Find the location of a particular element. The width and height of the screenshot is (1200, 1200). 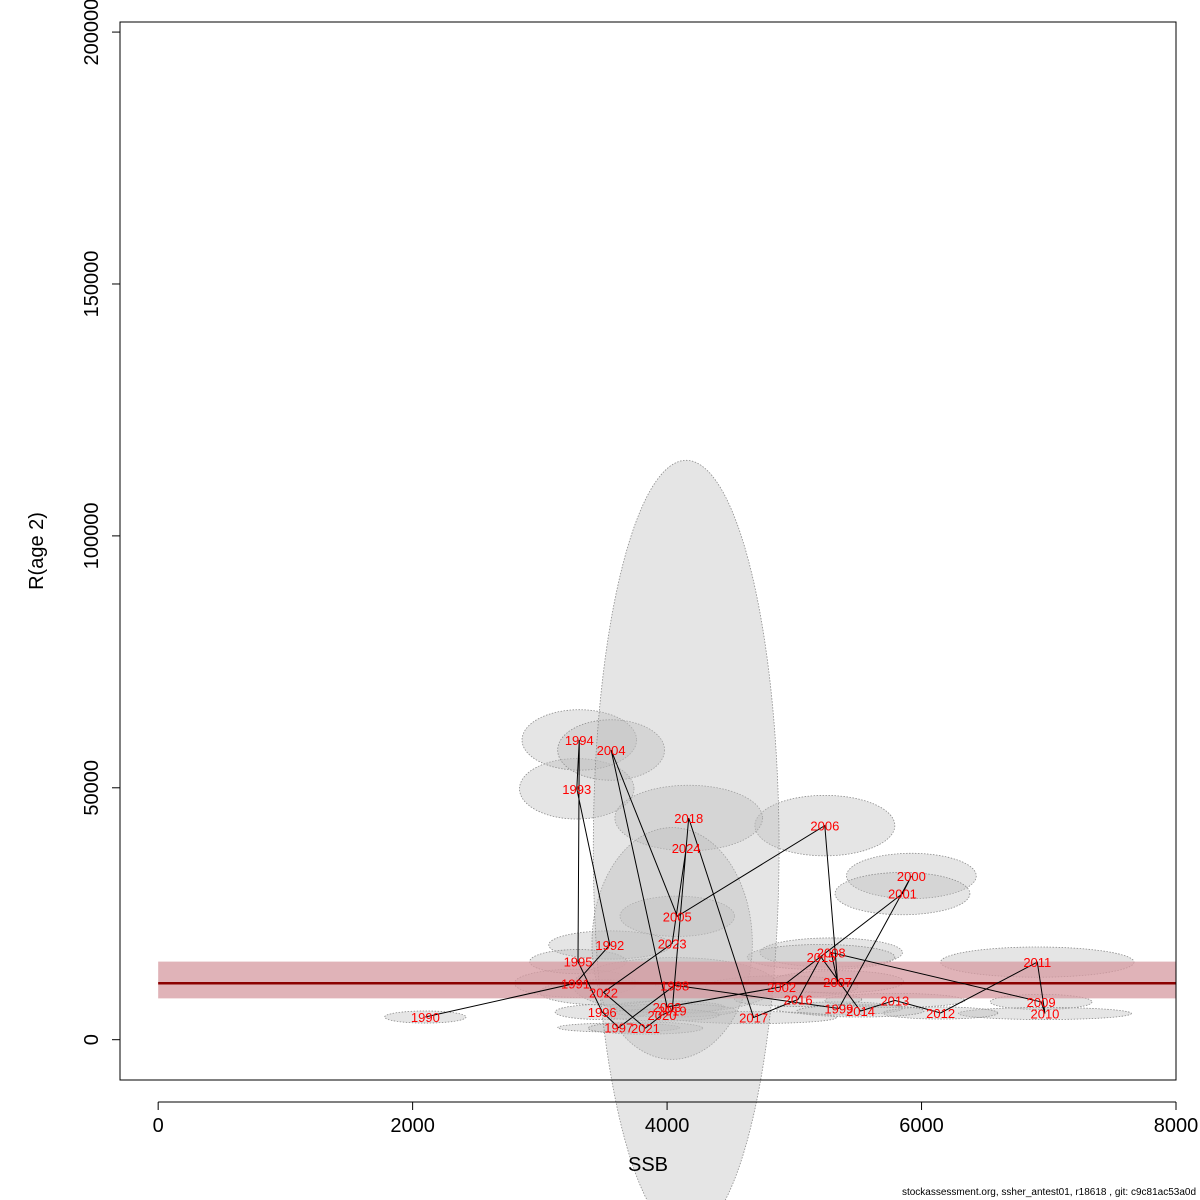

point-label-2022: 2022 is located at coordinates (603, 992).